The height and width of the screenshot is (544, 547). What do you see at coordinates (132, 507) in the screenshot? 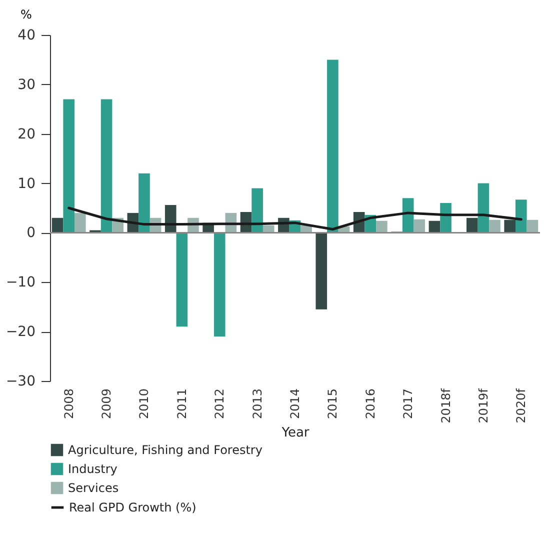
I see `legend-label: Real GPD Growth (%)` at bounding box center [132, 507].